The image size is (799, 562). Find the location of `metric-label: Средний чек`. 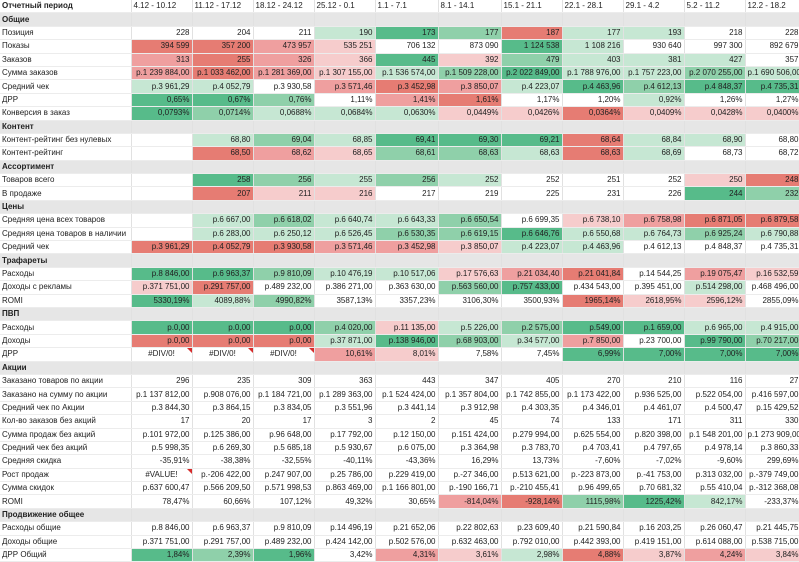

metric-label: Средний чек is located at coordinates (66, 247).